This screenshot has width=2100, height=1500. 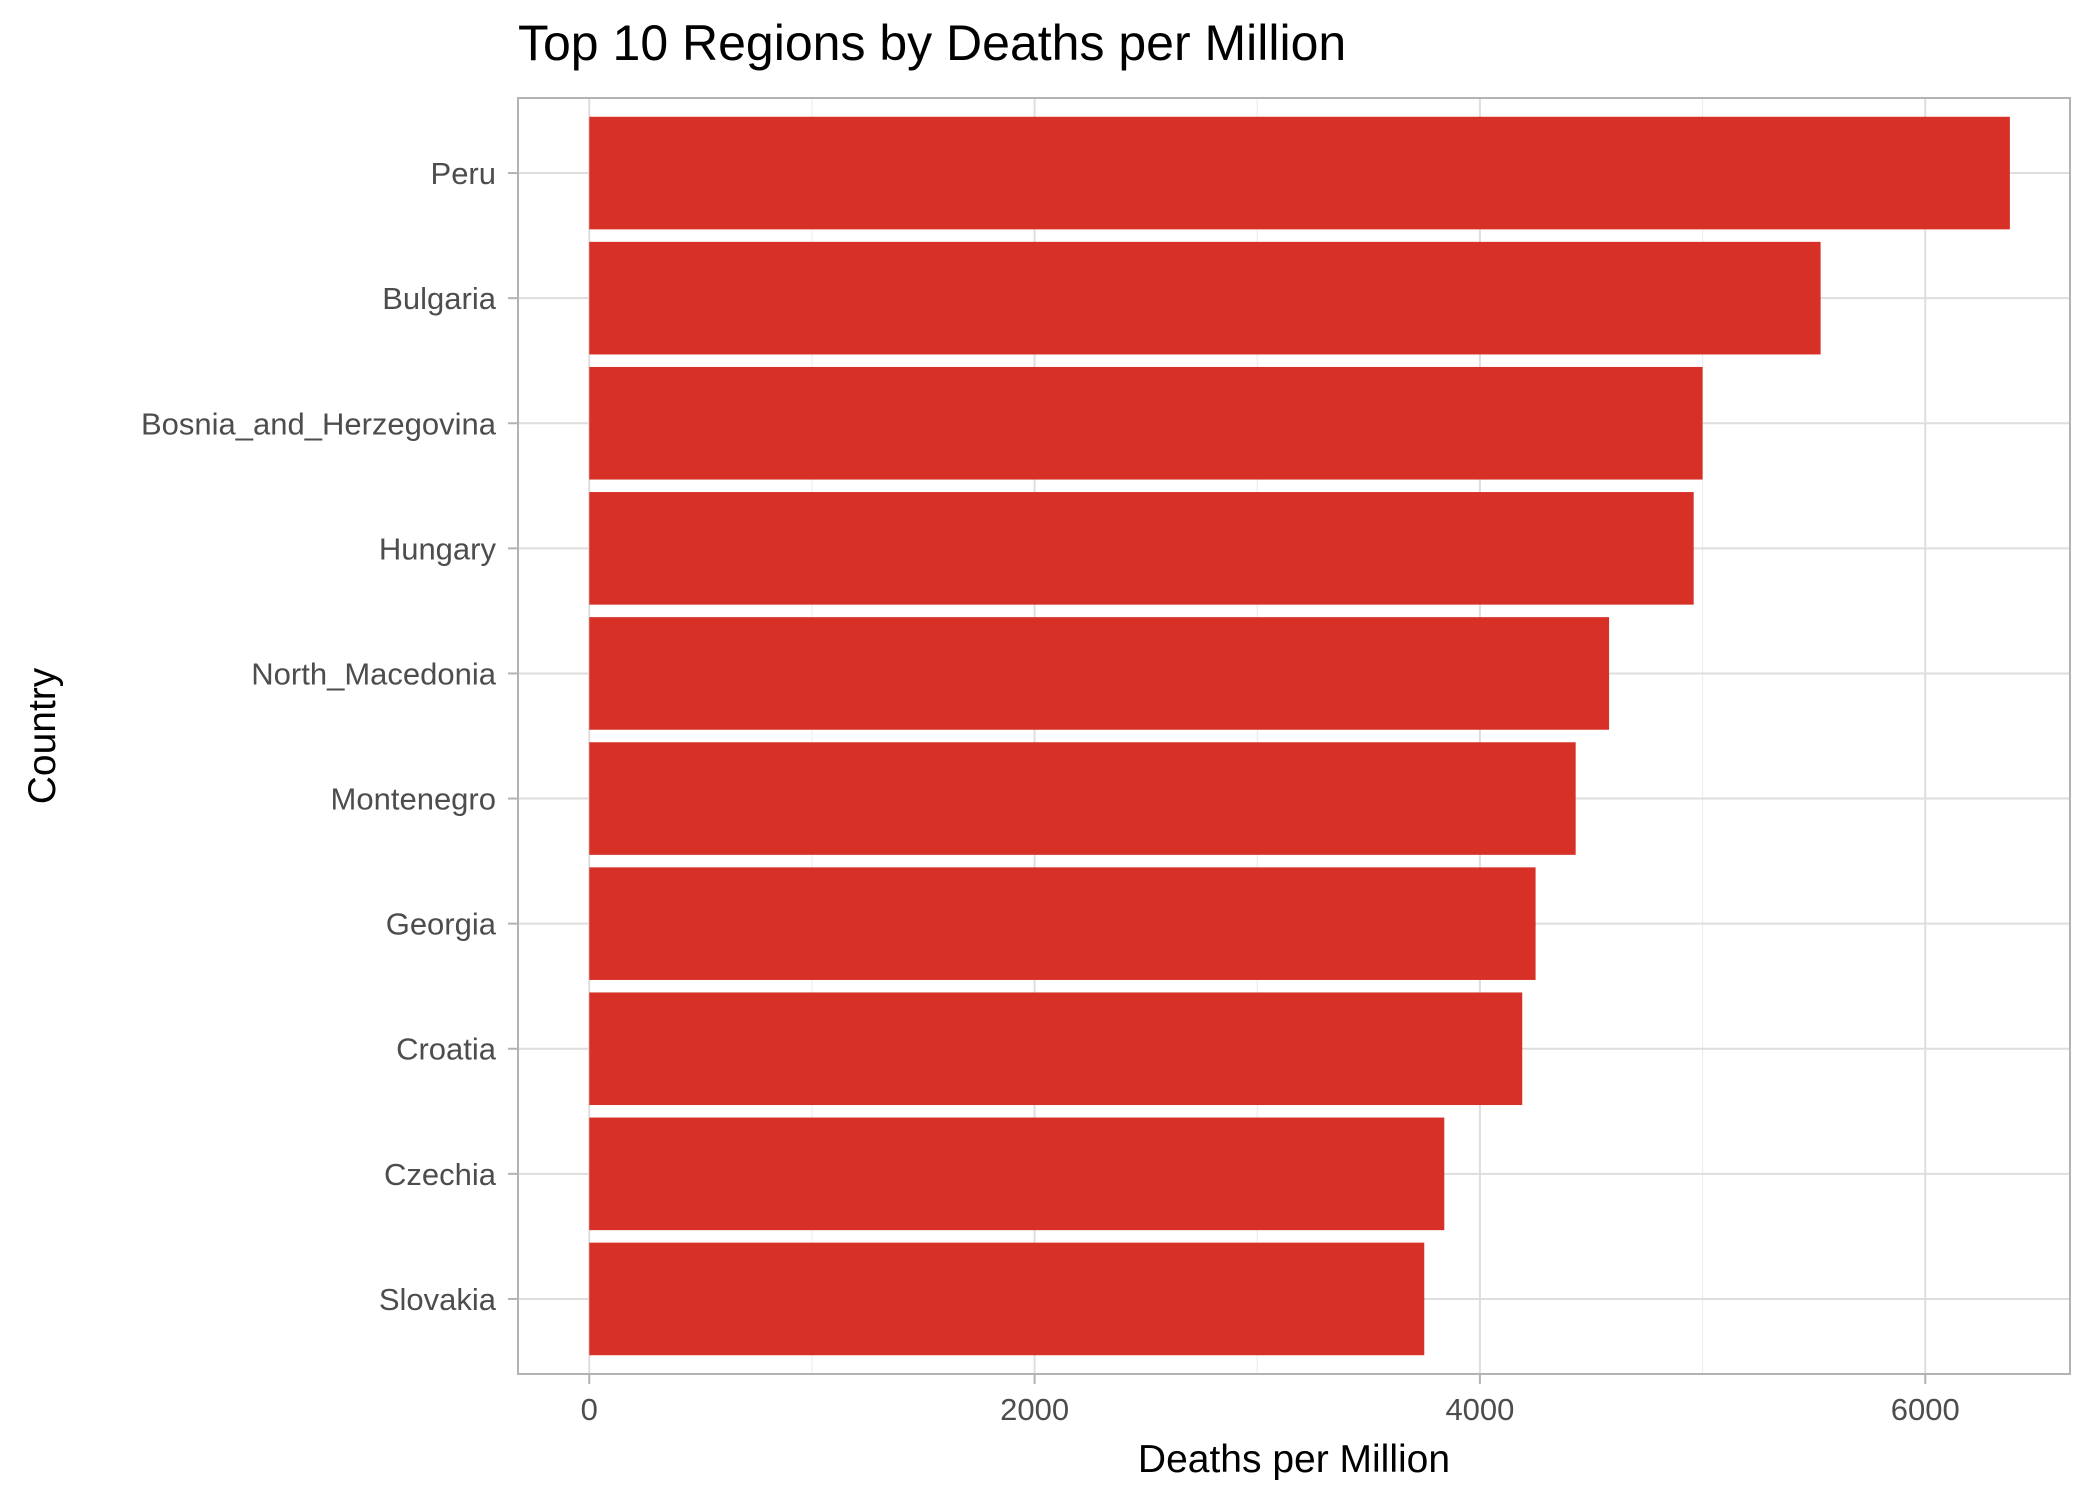 I want to click on bar-hungary, so click(x=1141, y=548).